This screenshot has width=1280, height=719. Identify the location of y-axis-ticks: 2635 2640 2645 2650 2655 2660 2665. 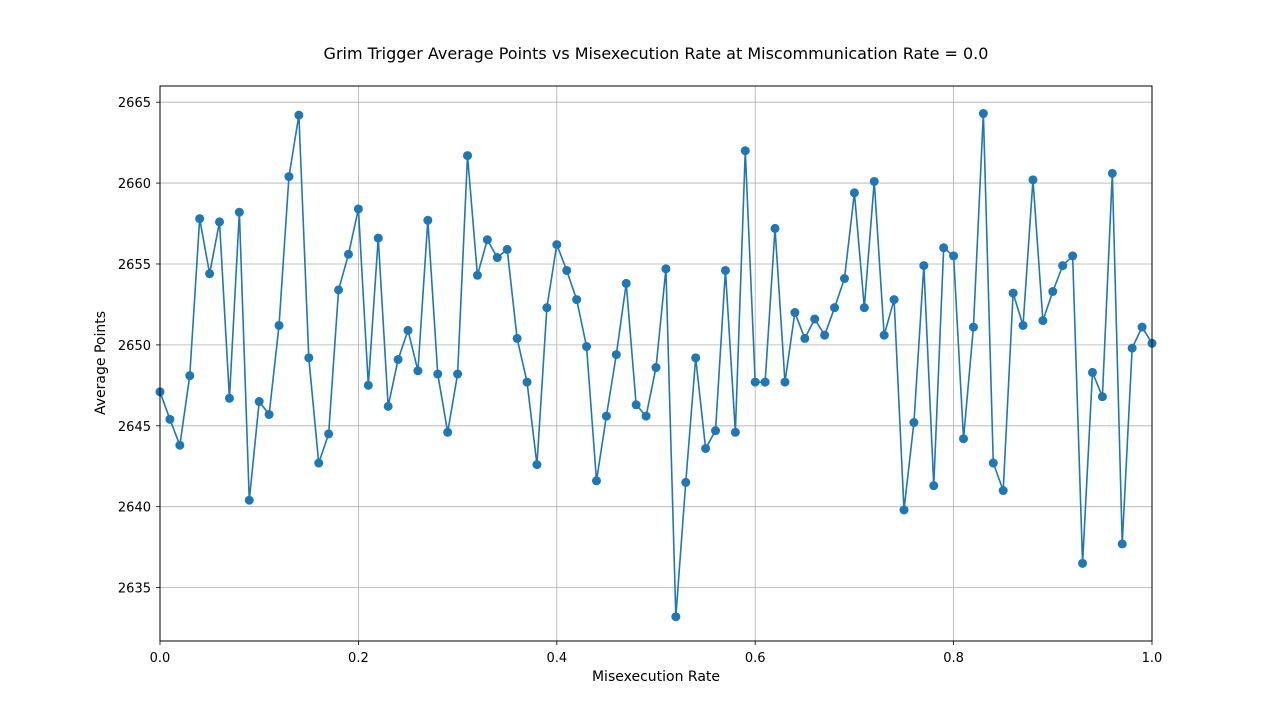
(139, 346).